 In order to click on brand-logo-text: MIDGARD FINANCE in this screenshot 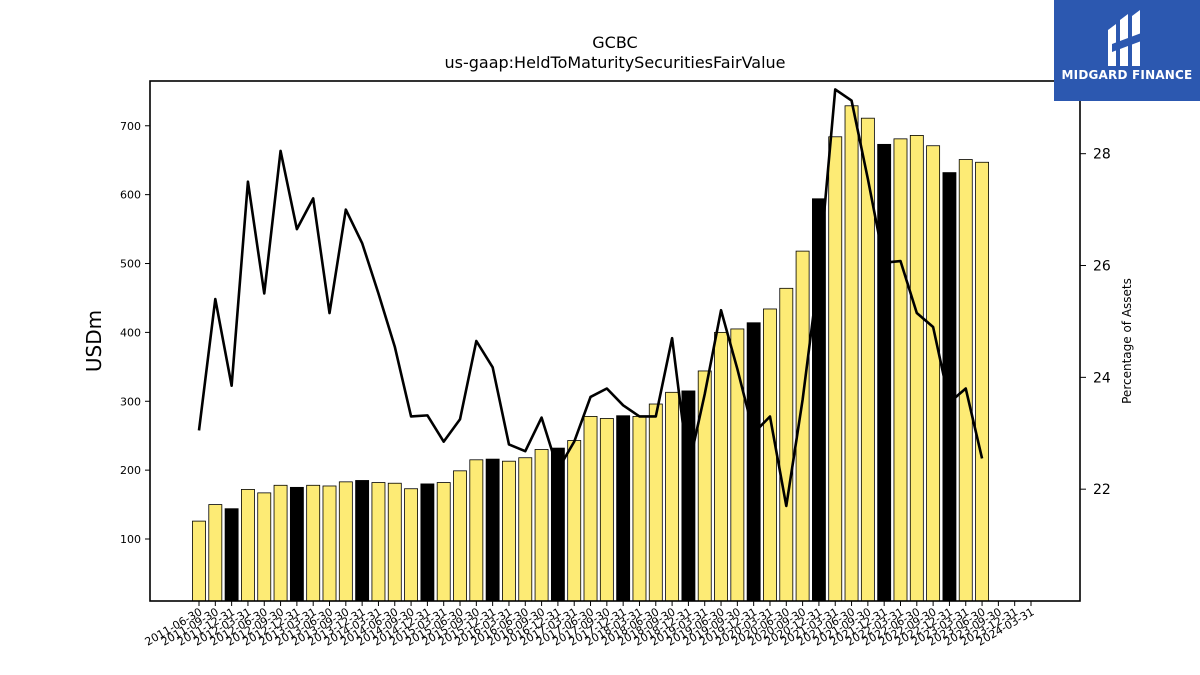, I will do `click(1127, 75)`.